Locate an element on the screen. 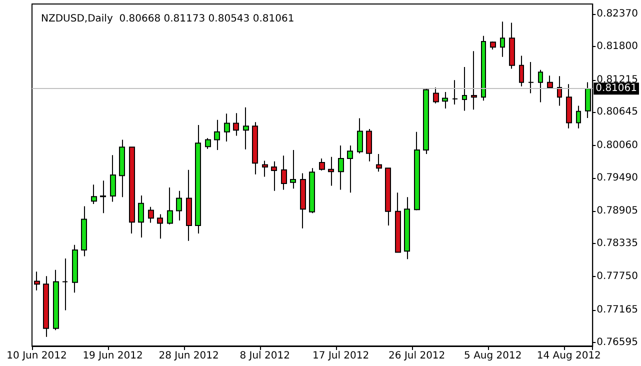 The height and width of the screenshot is (366, 641). x-tick-label: 14 Aug 2012 is located at coordinates (568, 356).